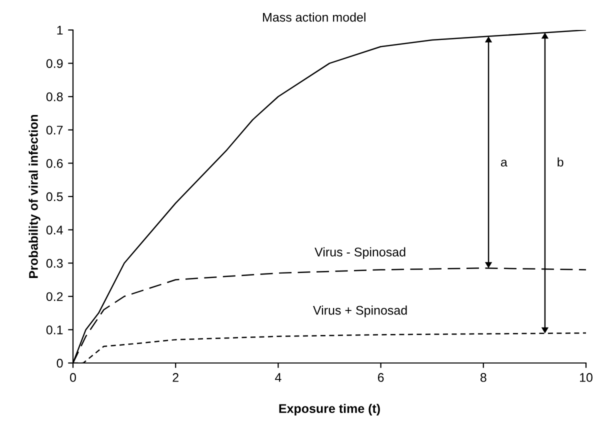 This screenshot has height=424, width=595. Describe the element at coordinates (483, 377) in the screenshot. I see `x-tick-label: 8` at that location.